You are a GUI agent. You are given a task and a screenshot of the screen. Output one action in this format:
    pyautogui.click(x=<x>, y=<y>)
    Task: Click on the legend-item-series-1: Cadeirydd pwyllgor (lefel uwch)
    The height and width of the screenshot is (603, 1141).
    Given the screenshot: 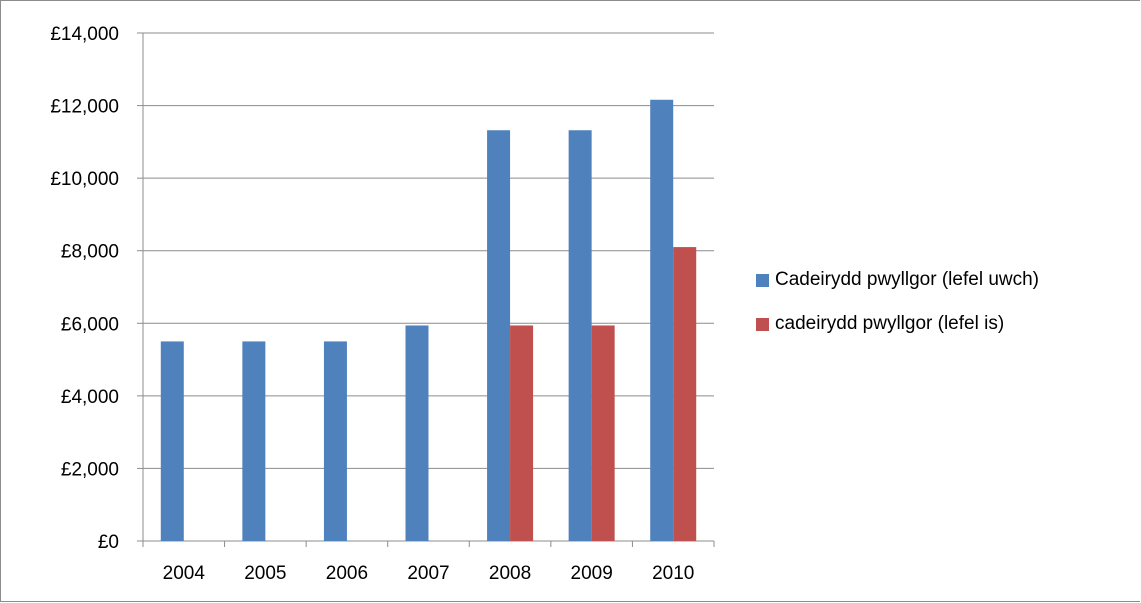 What is the action you would take?
    pyautogui.click(x=897, y=280)
    